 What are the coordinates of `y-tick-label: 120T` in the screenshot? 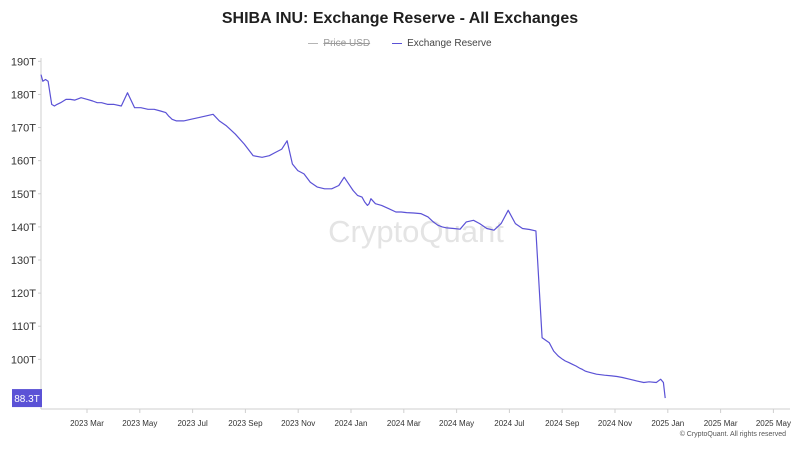 It's located at (23, 294).